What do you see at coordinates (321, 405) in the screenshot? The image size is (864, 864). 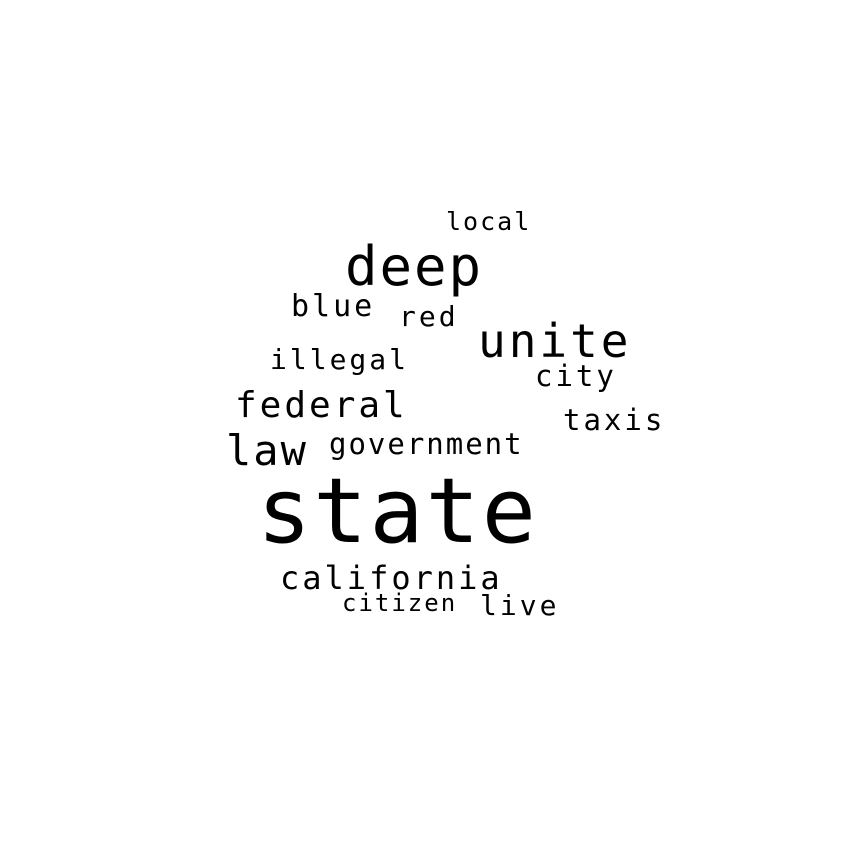 I see `word-federal: federal` at bounding box center [321, 405].